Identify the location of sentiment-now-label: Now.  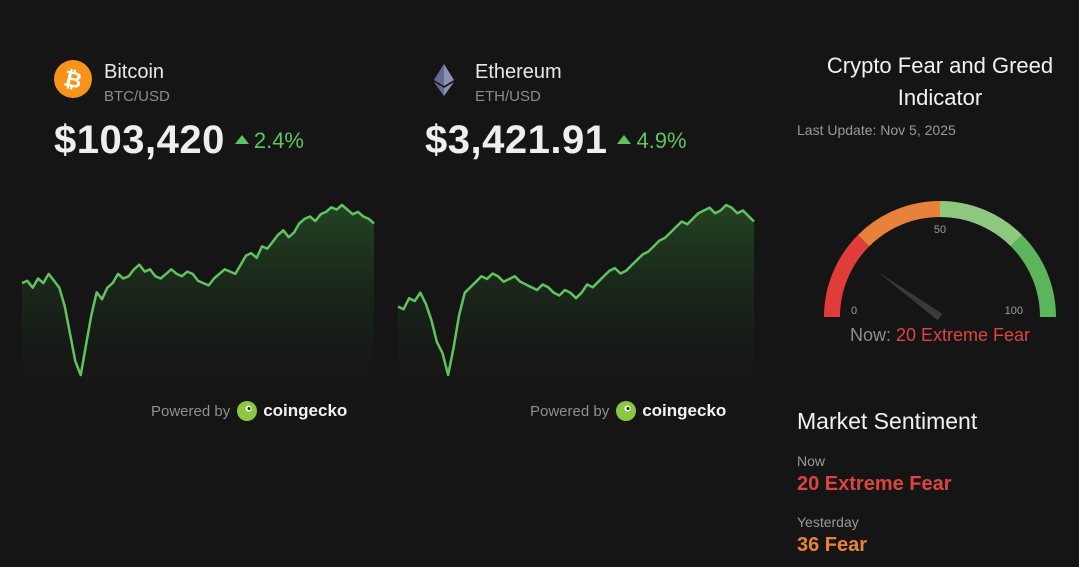
(811, 461).